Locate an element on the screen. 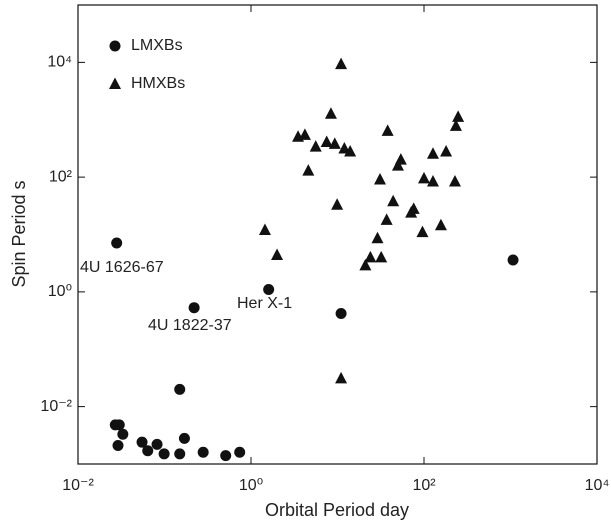 Image resolution: width=611 pixels, height=529 pixels. x-tick-label: 10⁰ is located at coordinates (251, 485).